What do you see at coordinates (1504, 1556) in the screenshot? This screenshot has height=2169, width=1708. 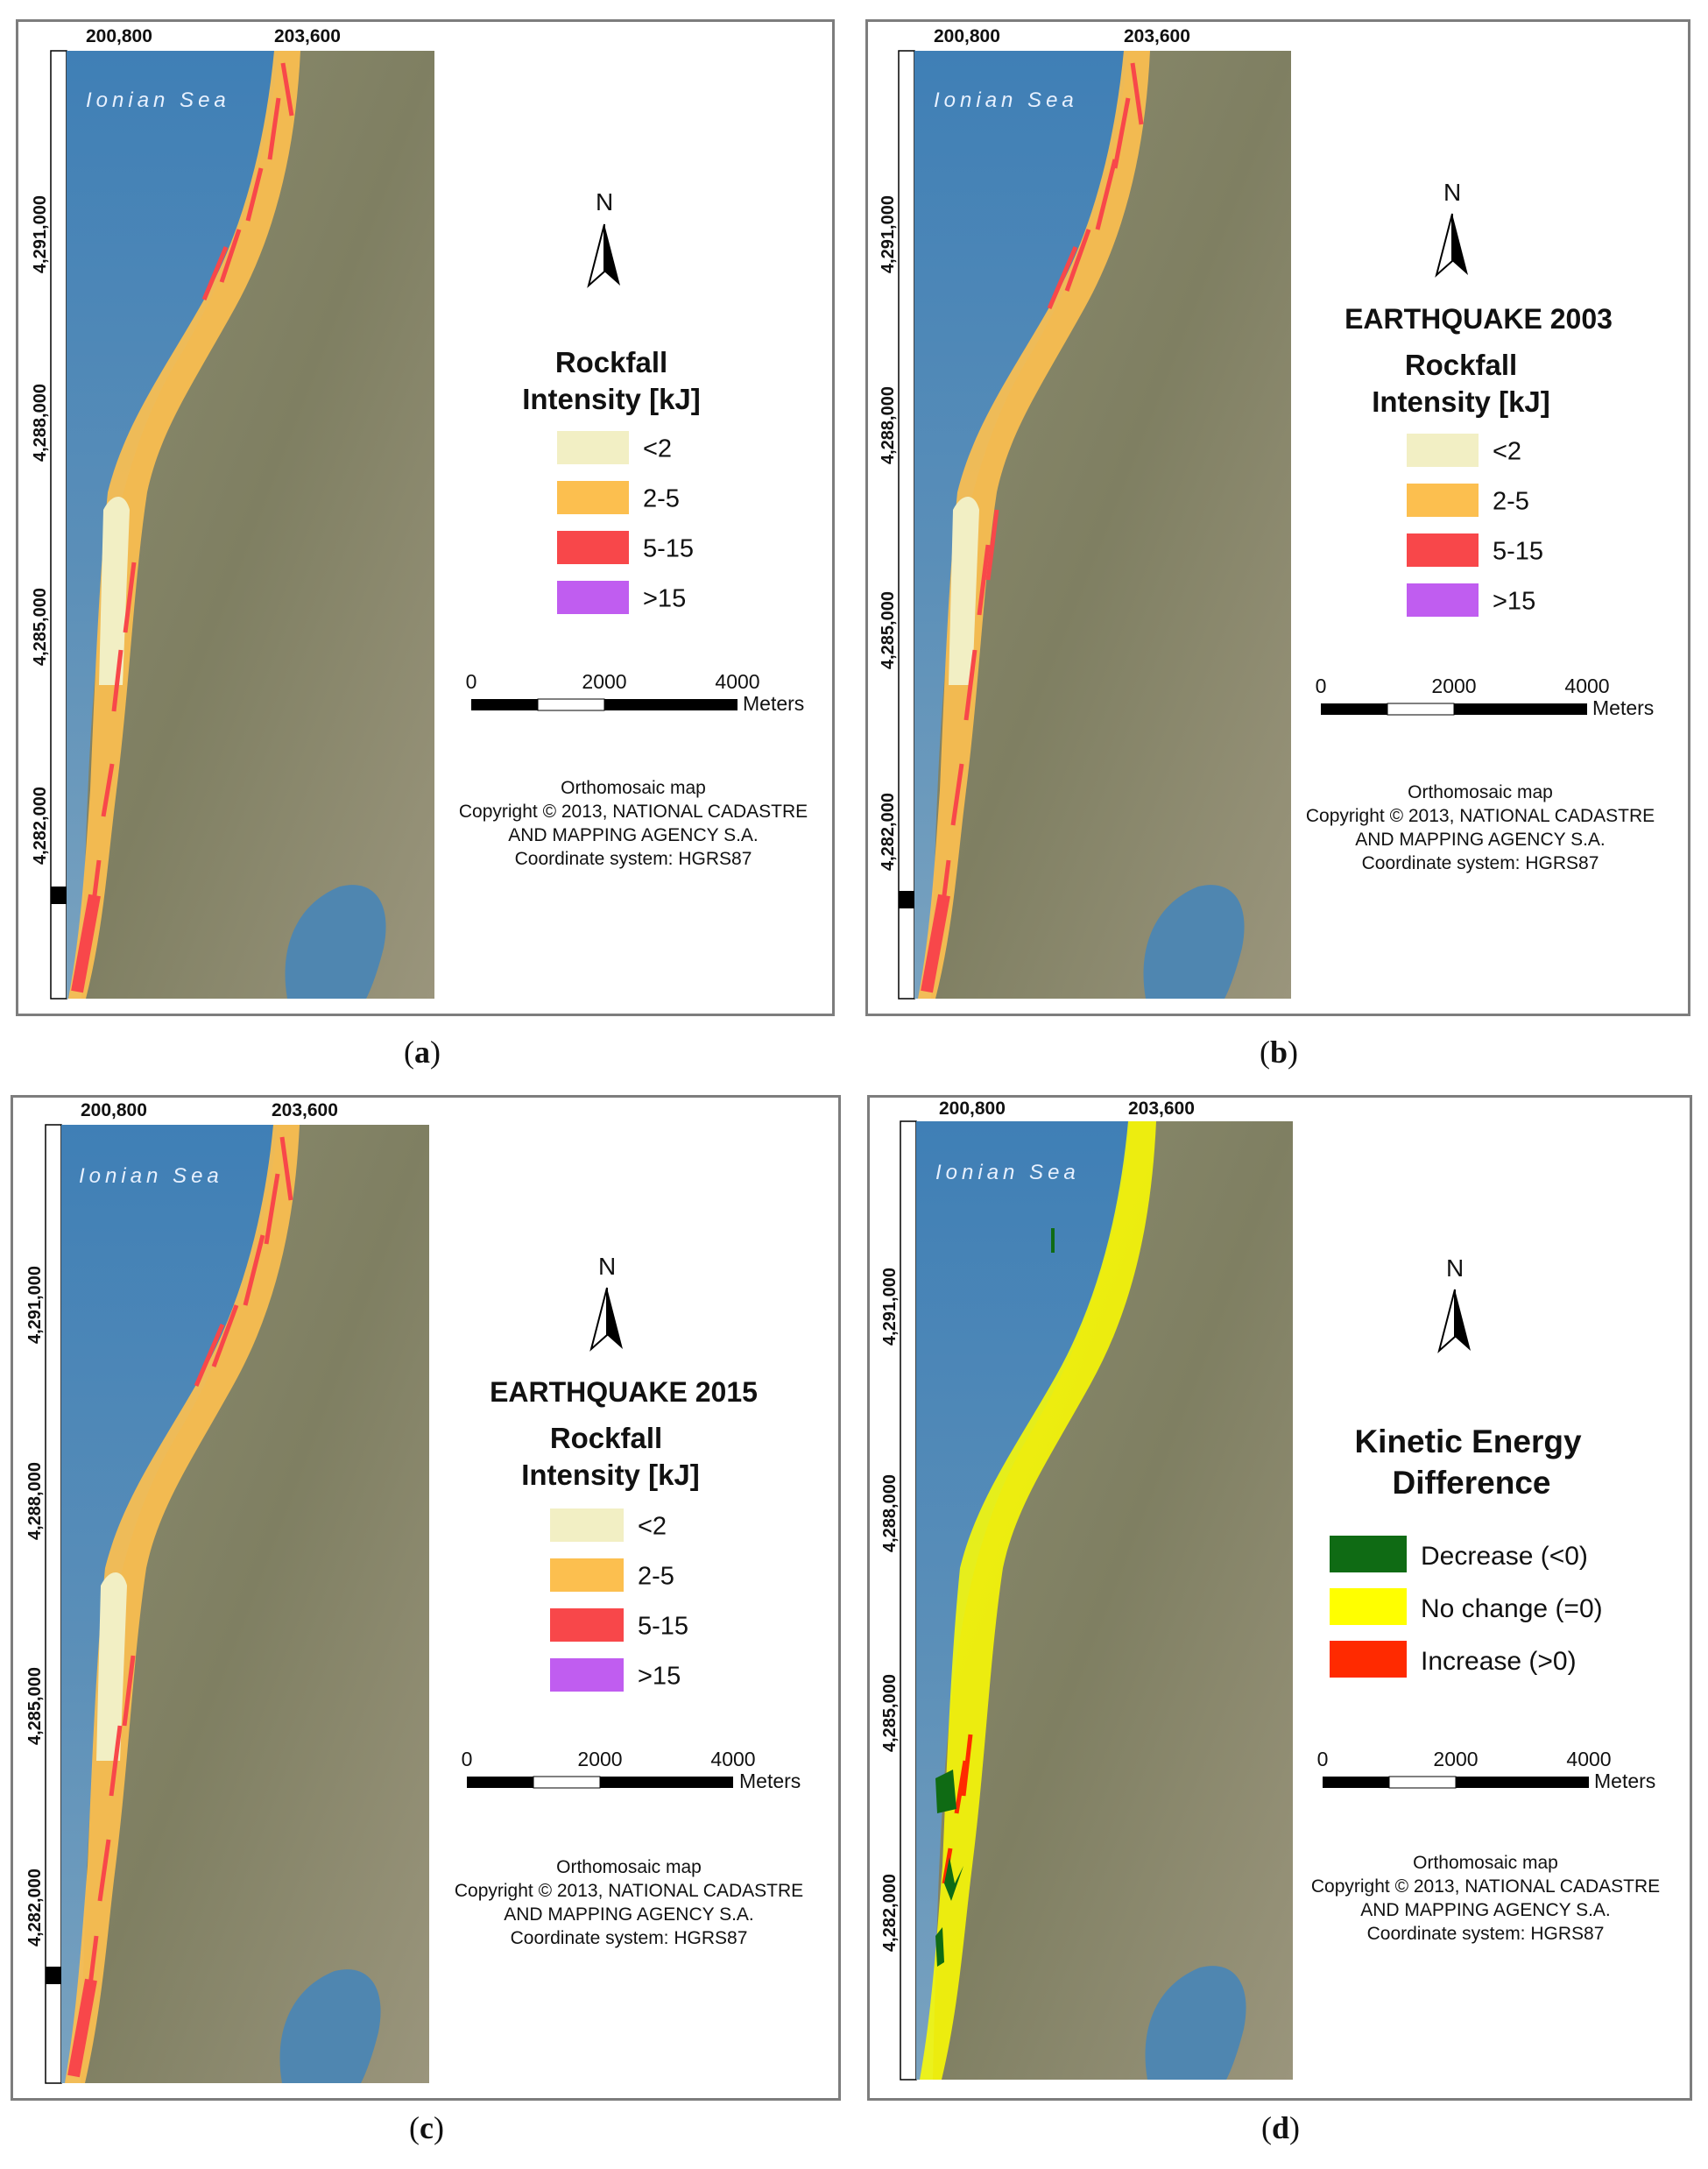 I see `legend-label: Decrease (<0)` at bounding box center [1504, 1556].